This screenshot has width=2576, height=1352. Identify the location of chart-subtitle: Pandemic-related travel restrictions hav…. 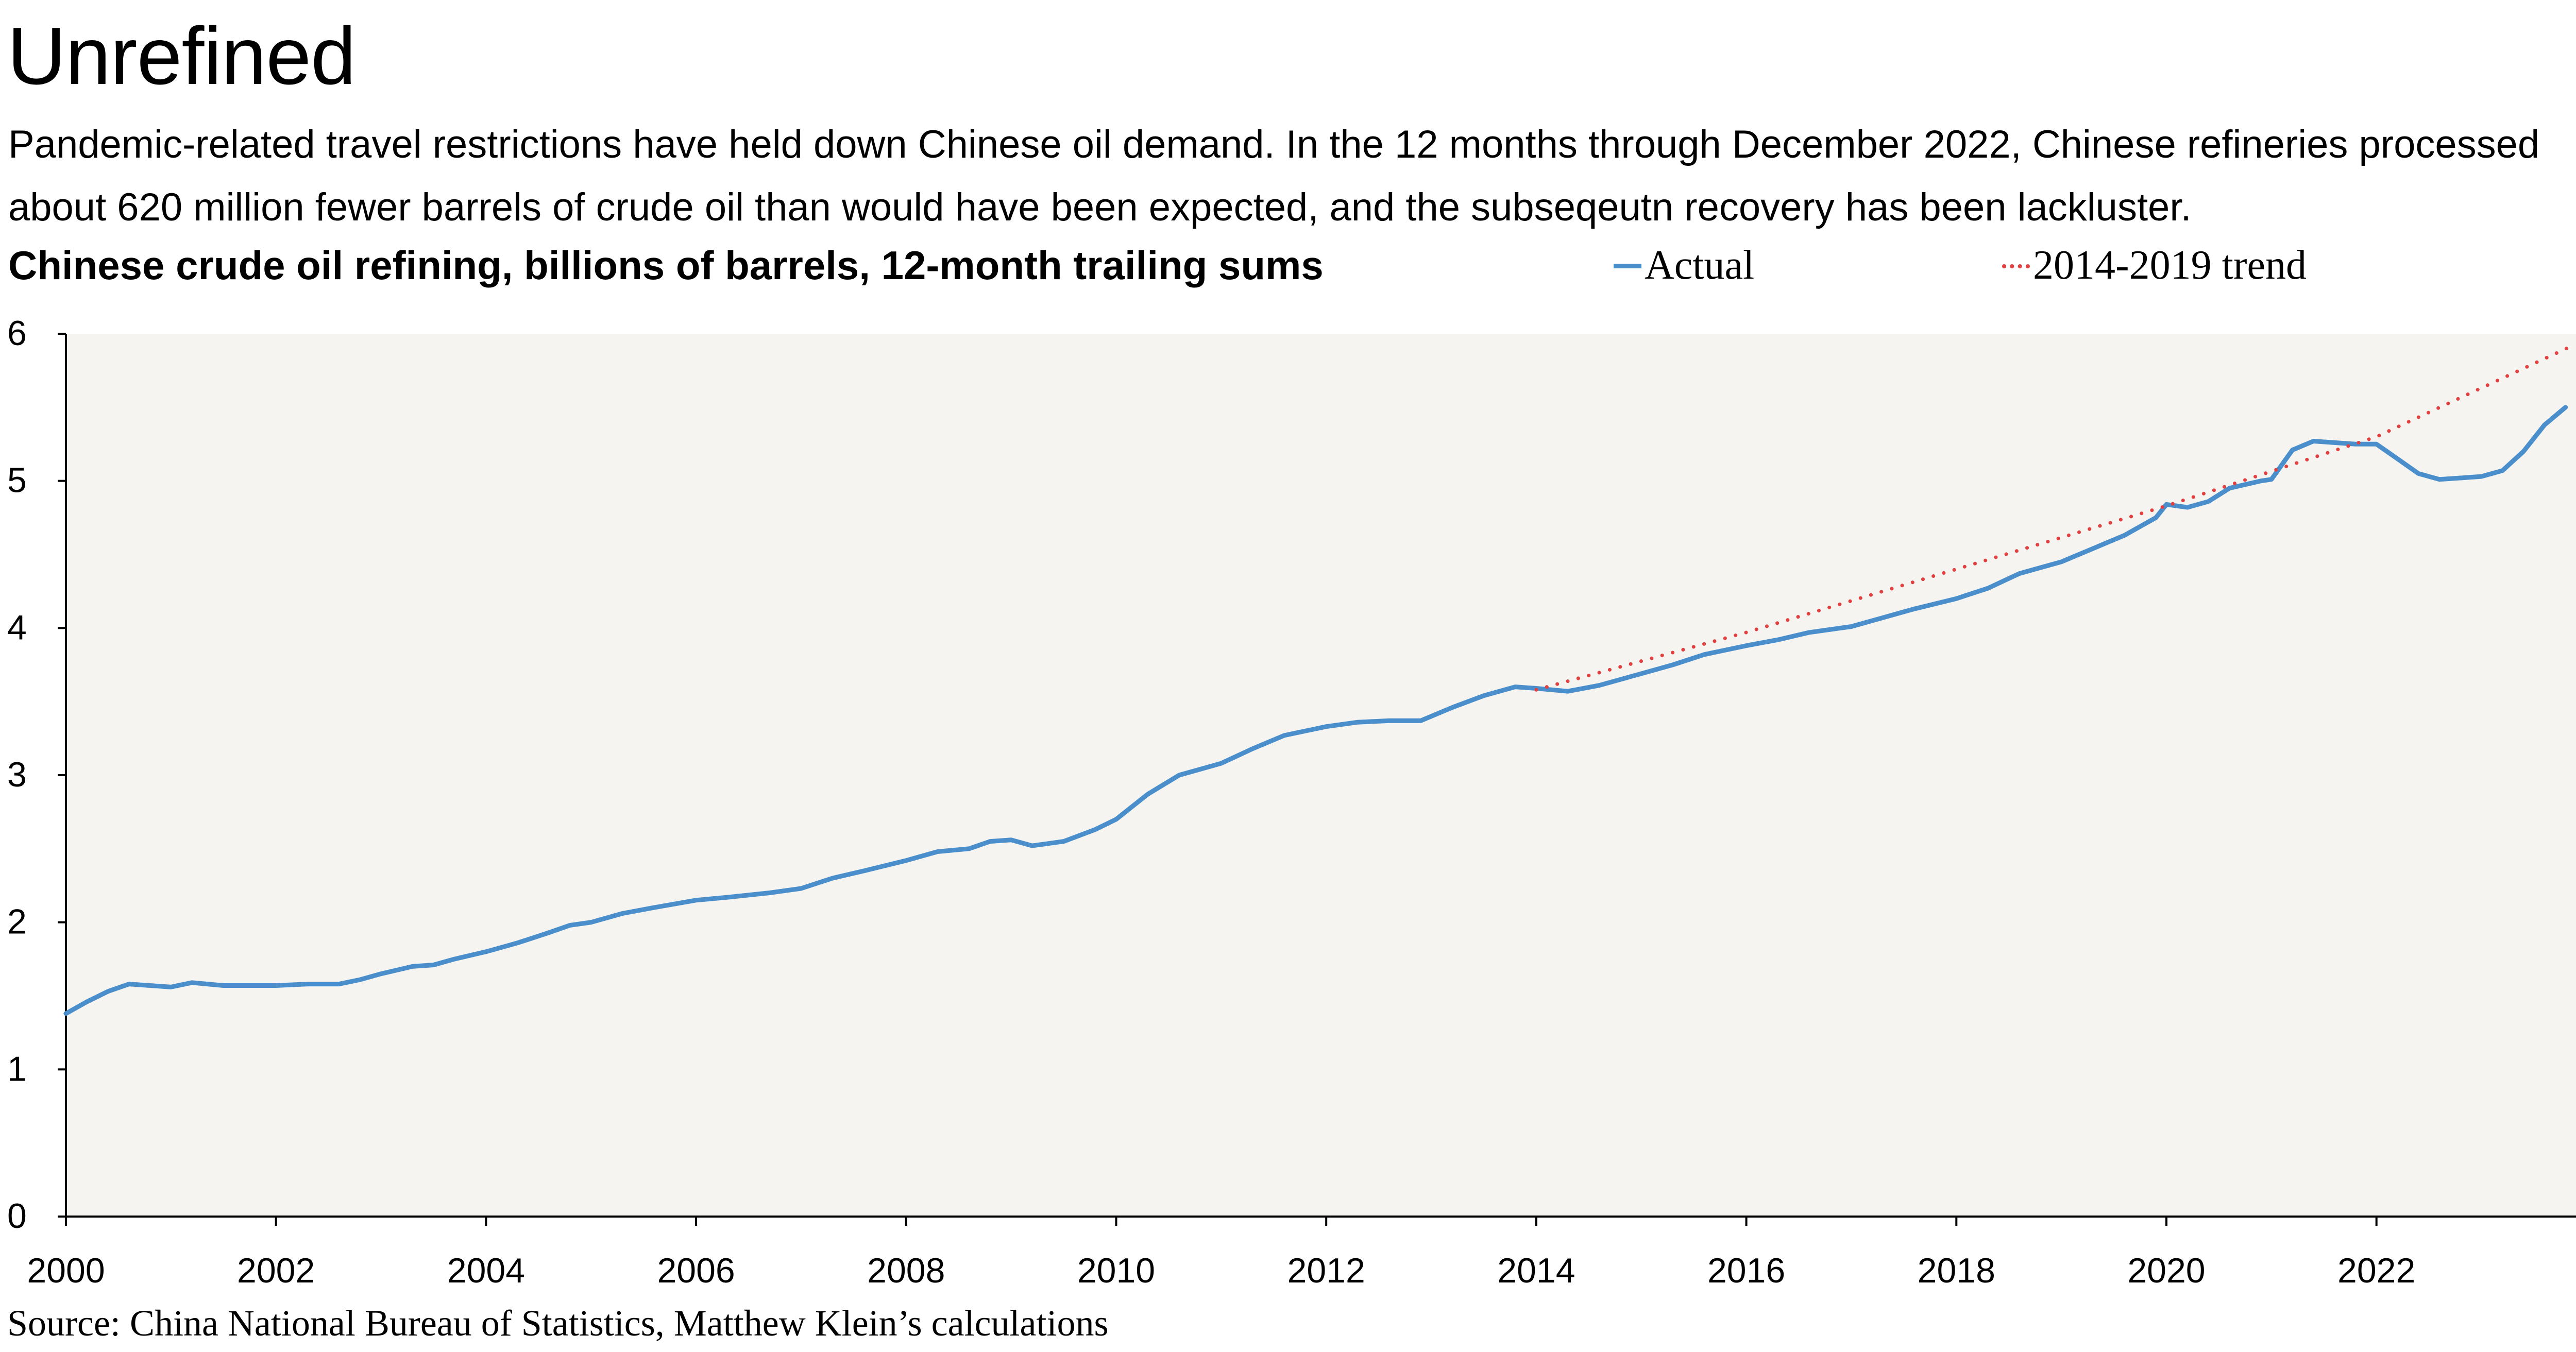
(1274, 176).